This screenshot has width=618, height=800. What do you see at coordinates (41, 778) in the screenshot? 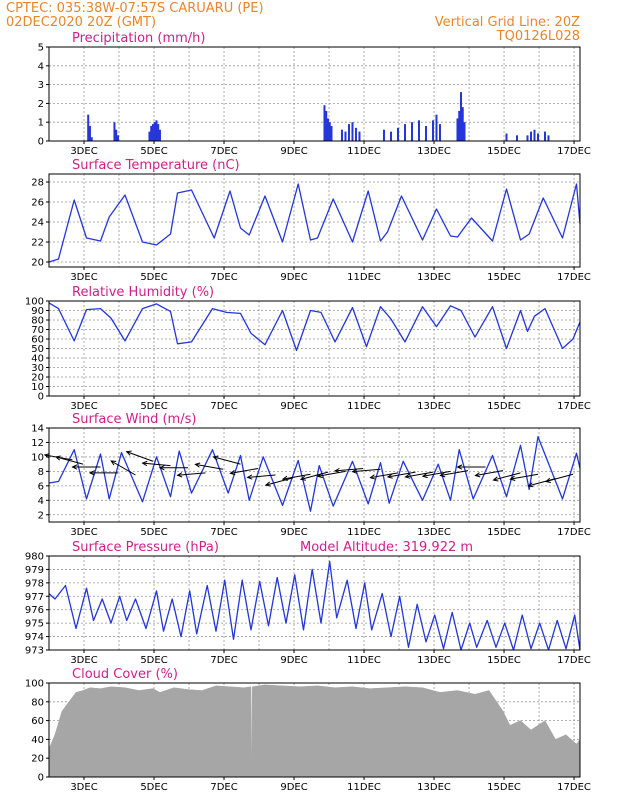
I see `y-tick-label: 0` at bounding box center [41, 778].